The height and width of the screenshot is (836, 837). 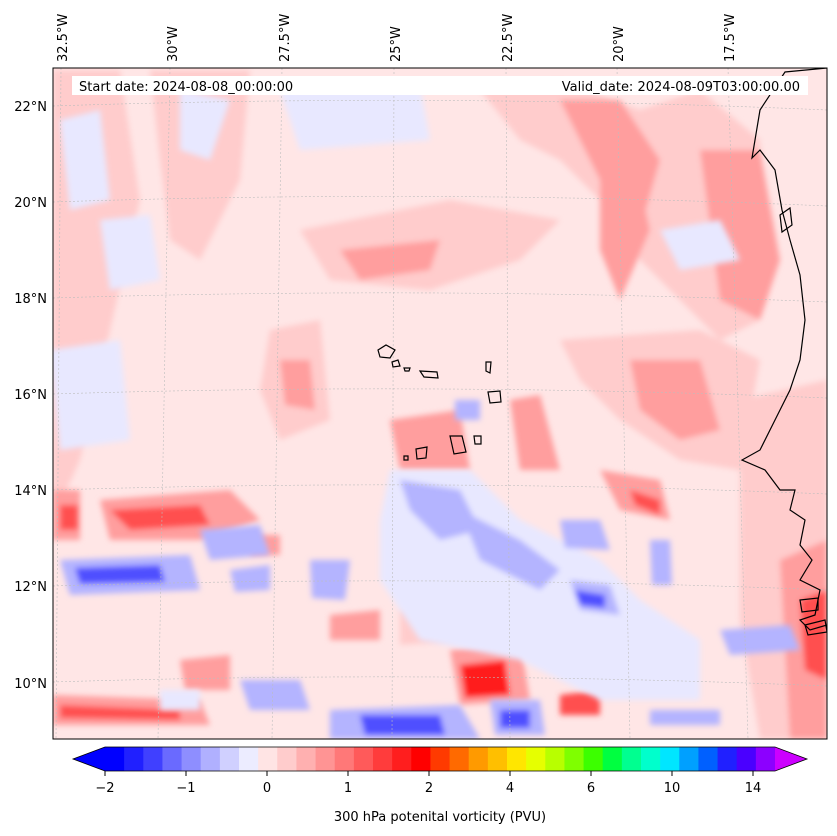 I want to click on lat-label: 16°N, so click(x=30, y=395).